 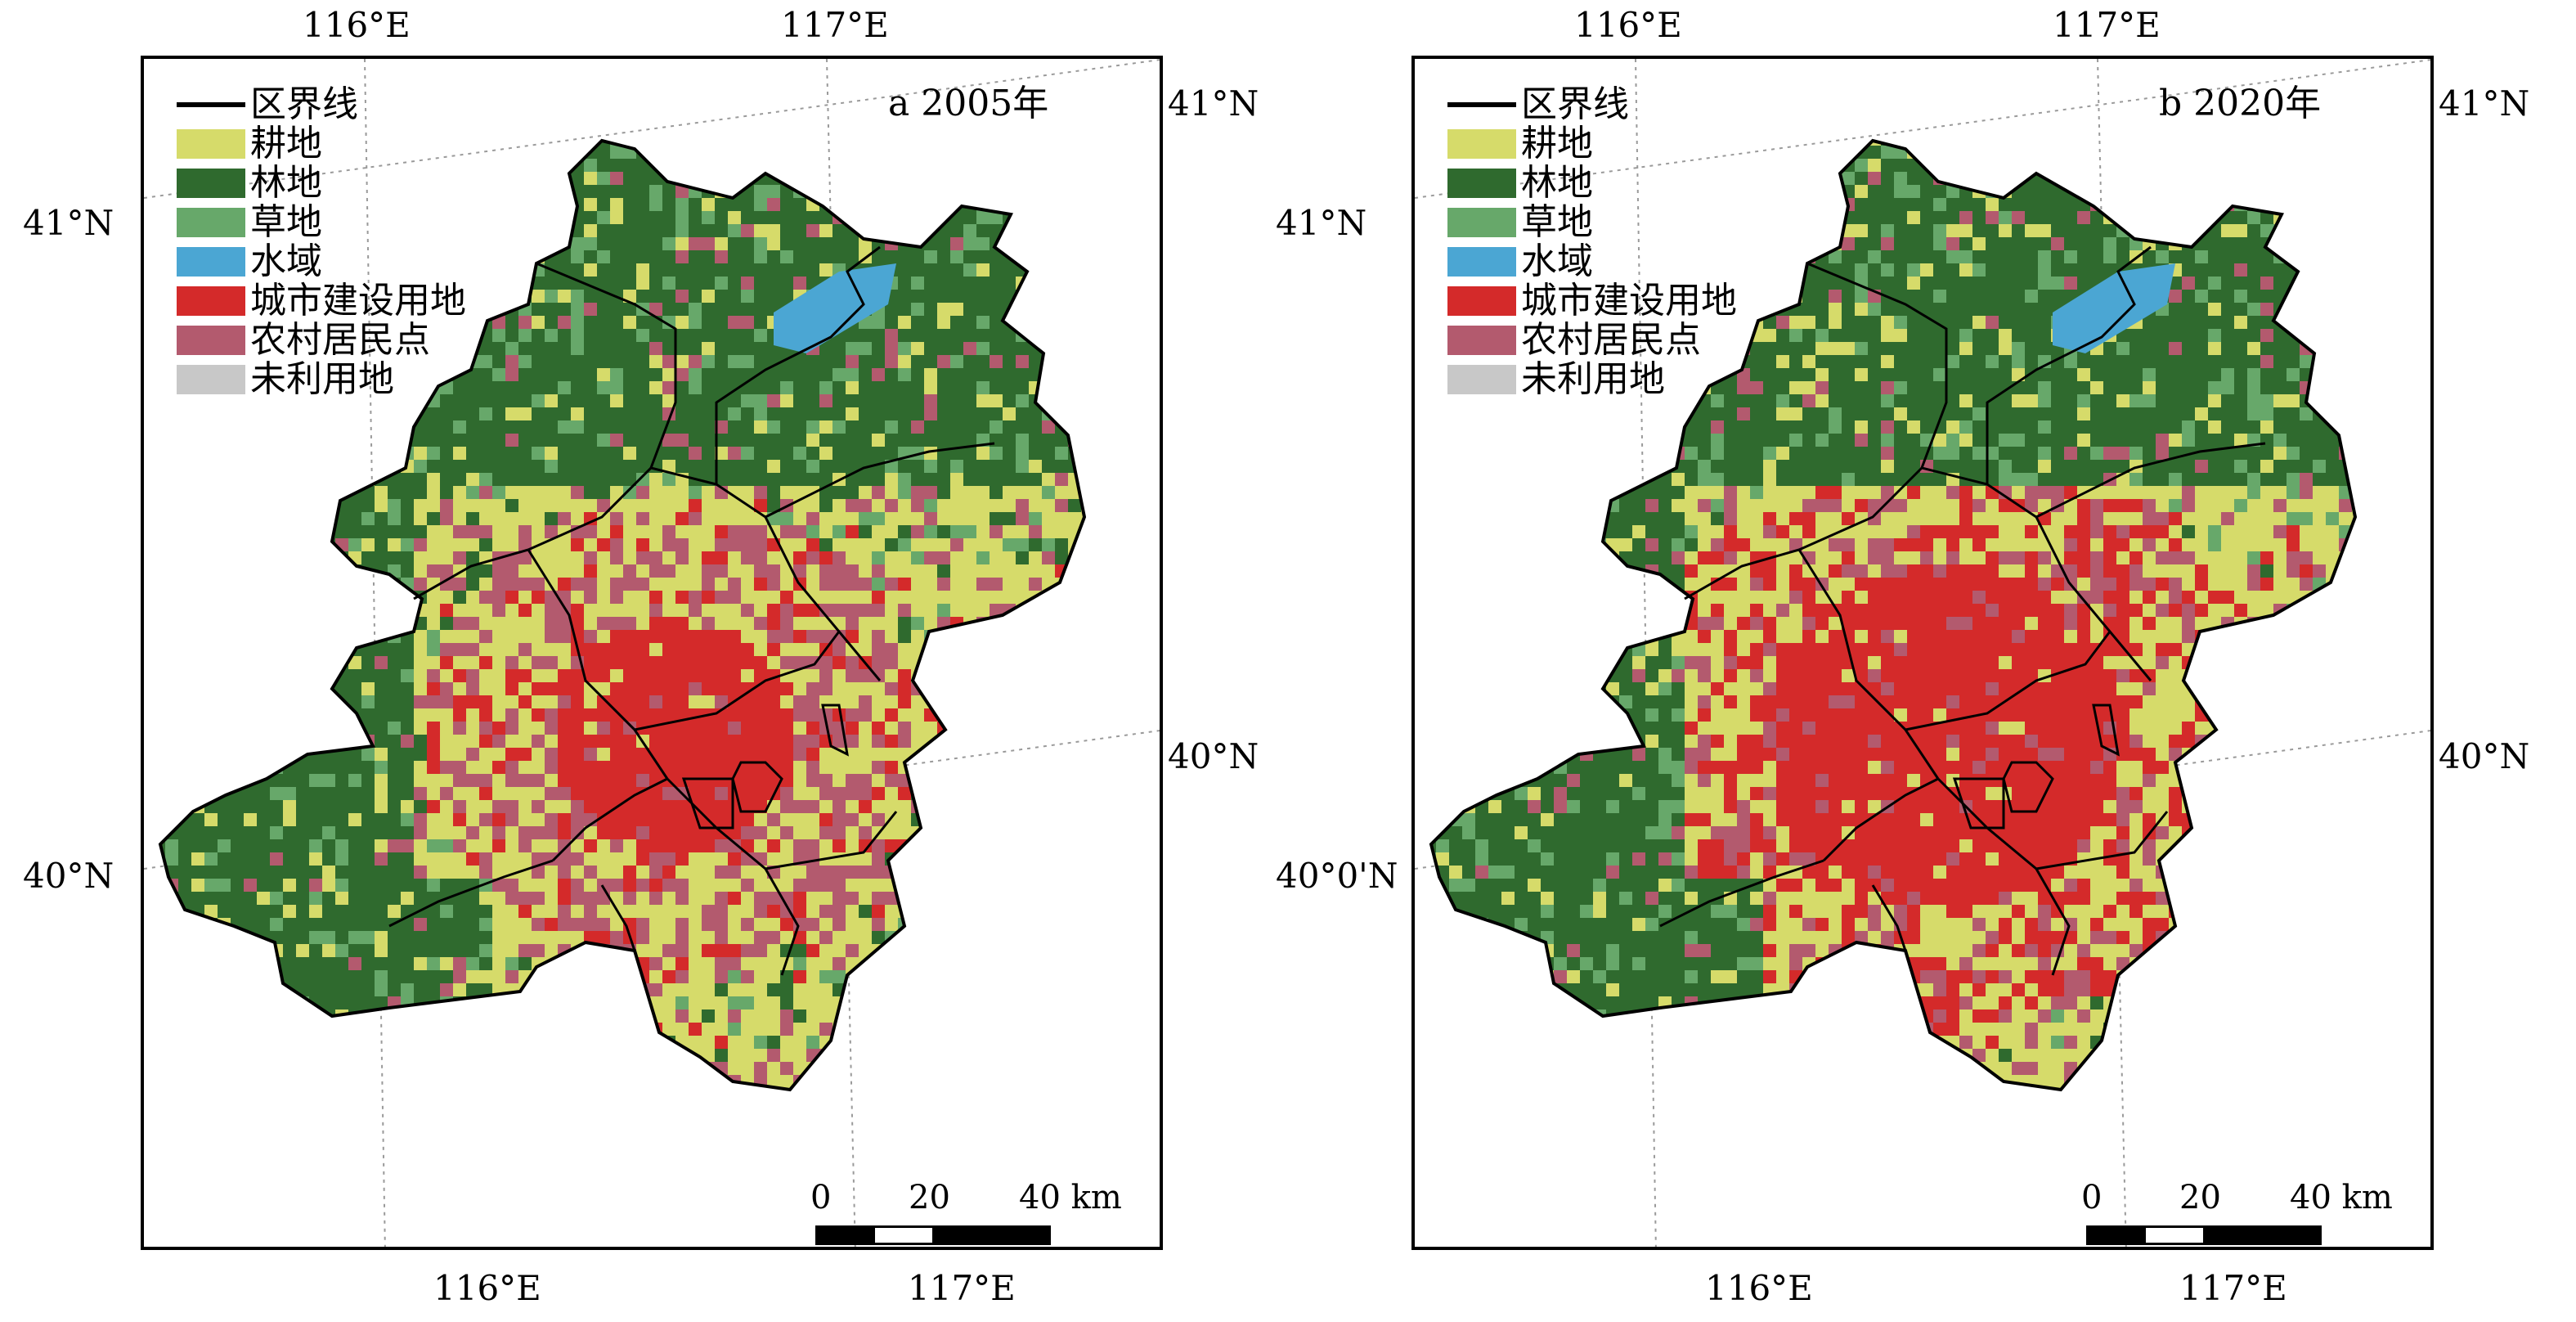 I want to click on left-lat-label-b-1: 41°N, so click(x=1321, y=223).